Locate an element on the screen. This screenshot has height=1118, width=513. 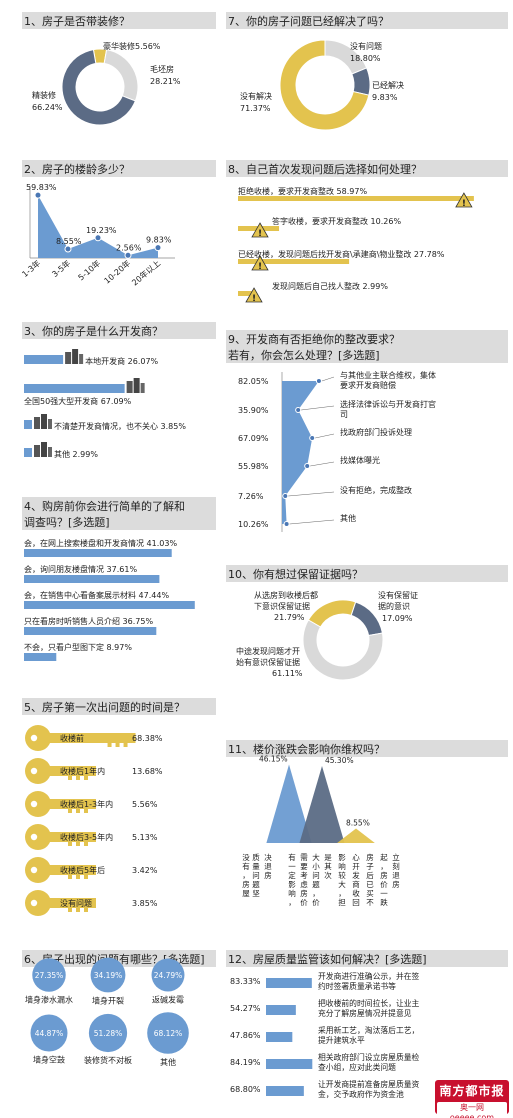
q11-label-2: 买 is located at coordinates (370, 893).